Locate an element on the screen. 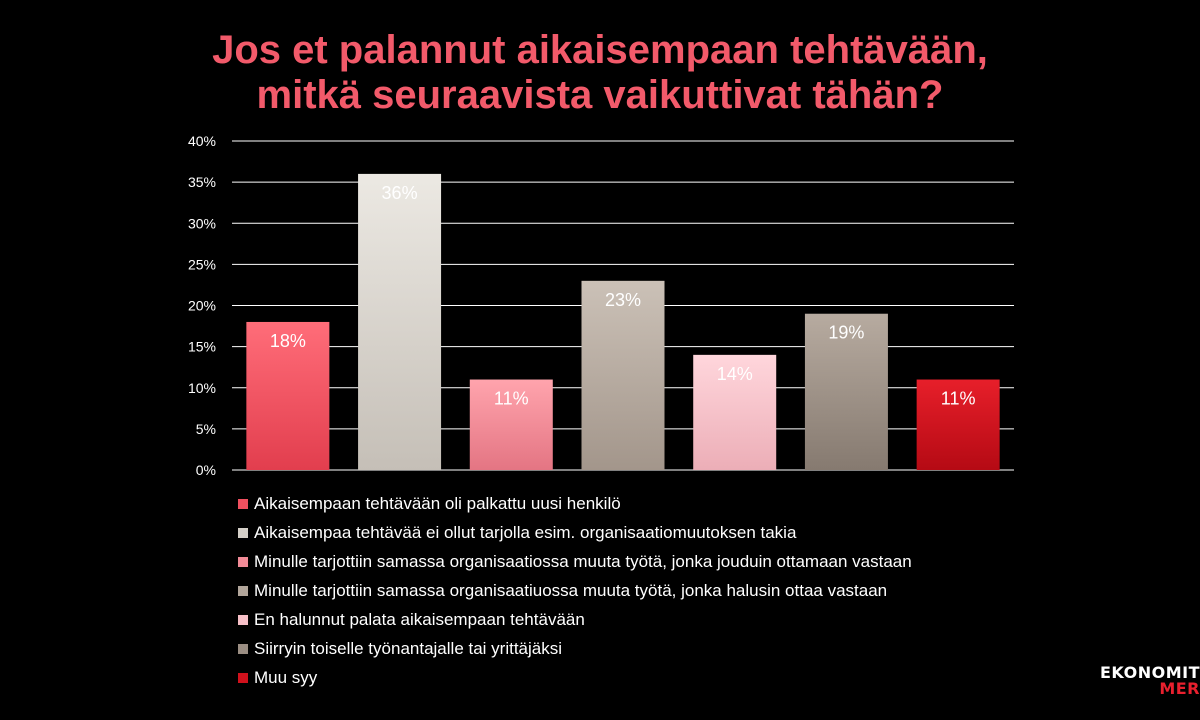  y-axis-tick-labels: 0% 5% 10% 15% 20% 25% 30% 35% 40% is located at coordinates (202, 305).